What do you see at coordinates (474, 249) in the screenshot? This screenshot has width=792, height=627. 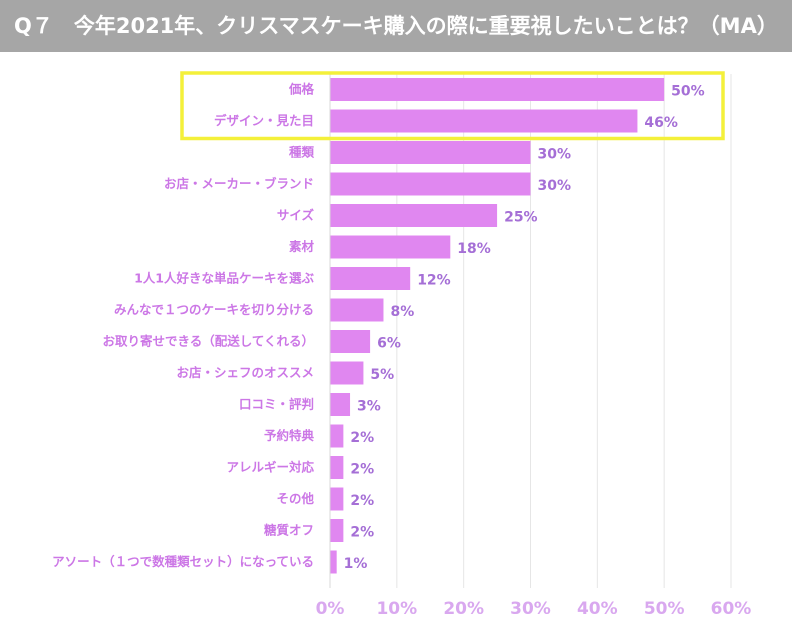 I see `value-label: 18%` at bounding box center [474, 249].